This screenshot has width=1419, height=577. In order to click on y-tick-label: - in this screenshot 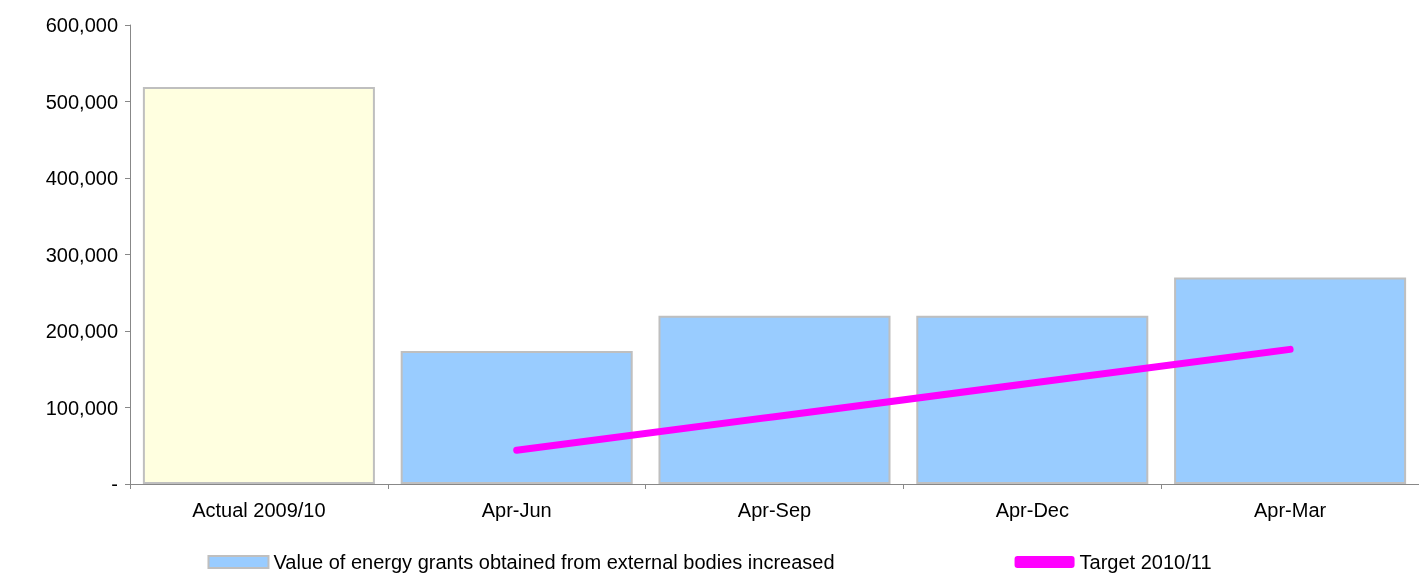, I will do `click(114, 484)`.